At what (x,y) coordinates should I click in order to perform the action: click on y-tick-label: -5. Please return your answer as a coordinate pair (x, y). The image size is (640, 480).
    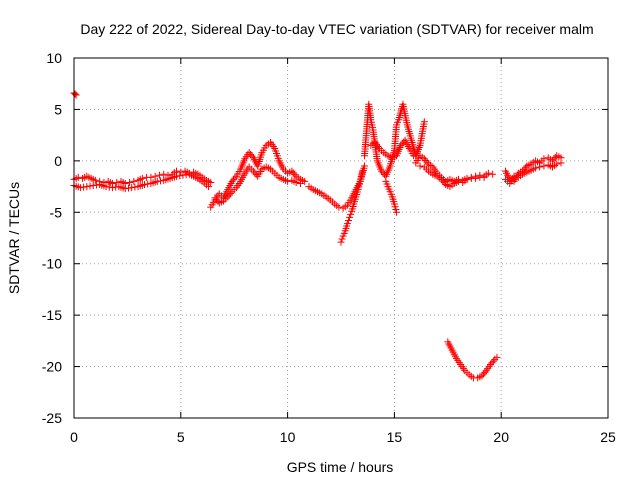
    Looking at the image, I should click on (56, 212).